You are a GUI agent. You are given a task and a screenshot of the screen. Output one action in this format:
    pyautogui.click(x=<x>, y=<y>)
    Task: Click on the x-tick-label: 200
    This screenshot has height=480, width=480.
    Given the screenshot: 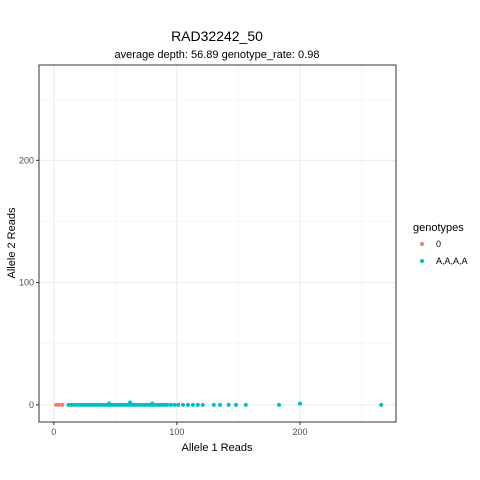 What is the action you would take?
    pyautogui.click(x=299, y=432)
    